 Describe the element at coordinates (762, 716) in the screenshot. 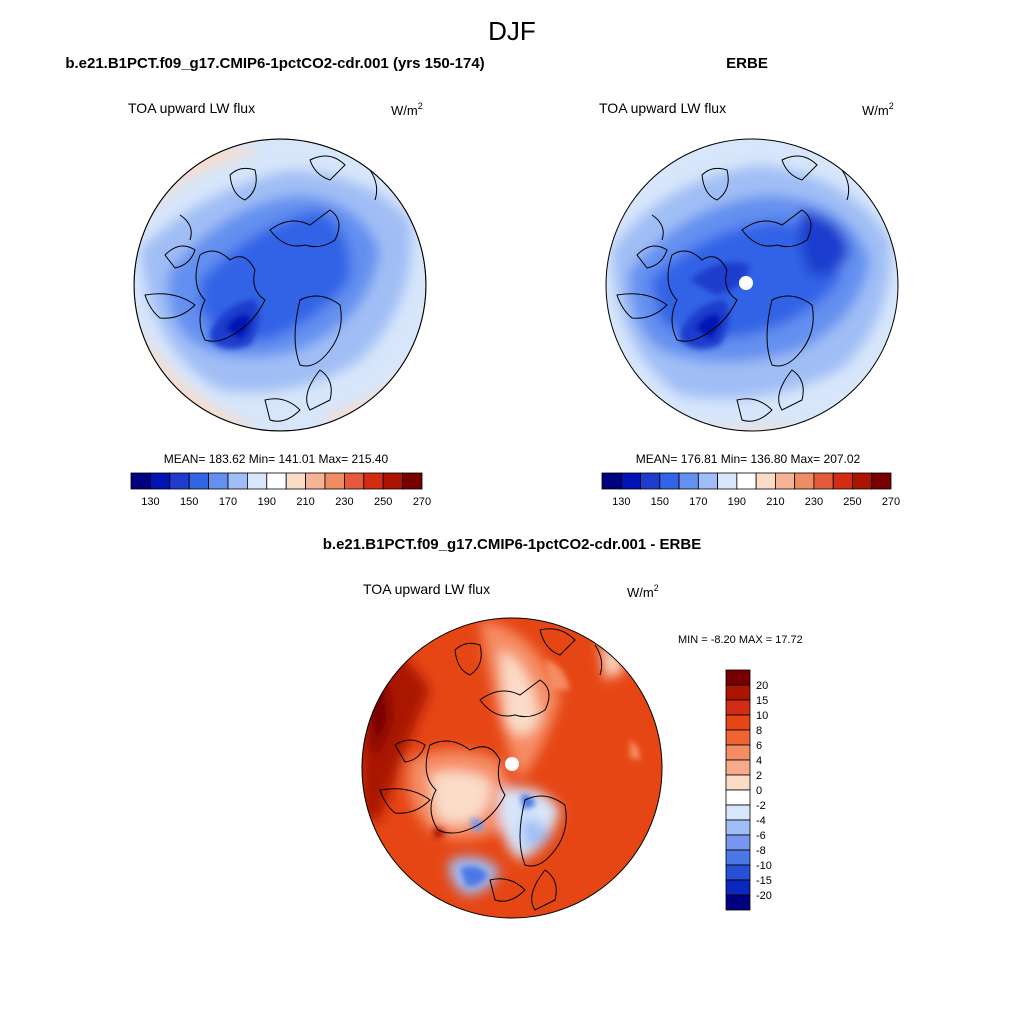

I see `colorbar-diff-tick-label: 10` at that location.